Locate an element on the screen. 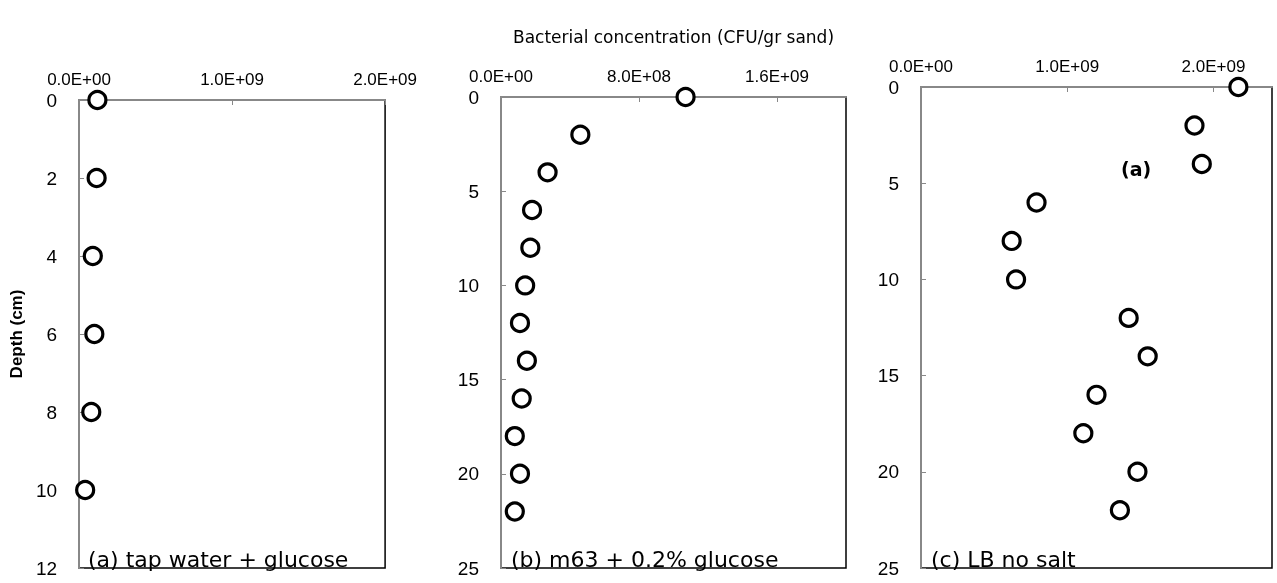 Image resolution: width=1277 pixels, height=583 pixels. y-axis-title: Depth (cm) is located at coordinates (16, 334).